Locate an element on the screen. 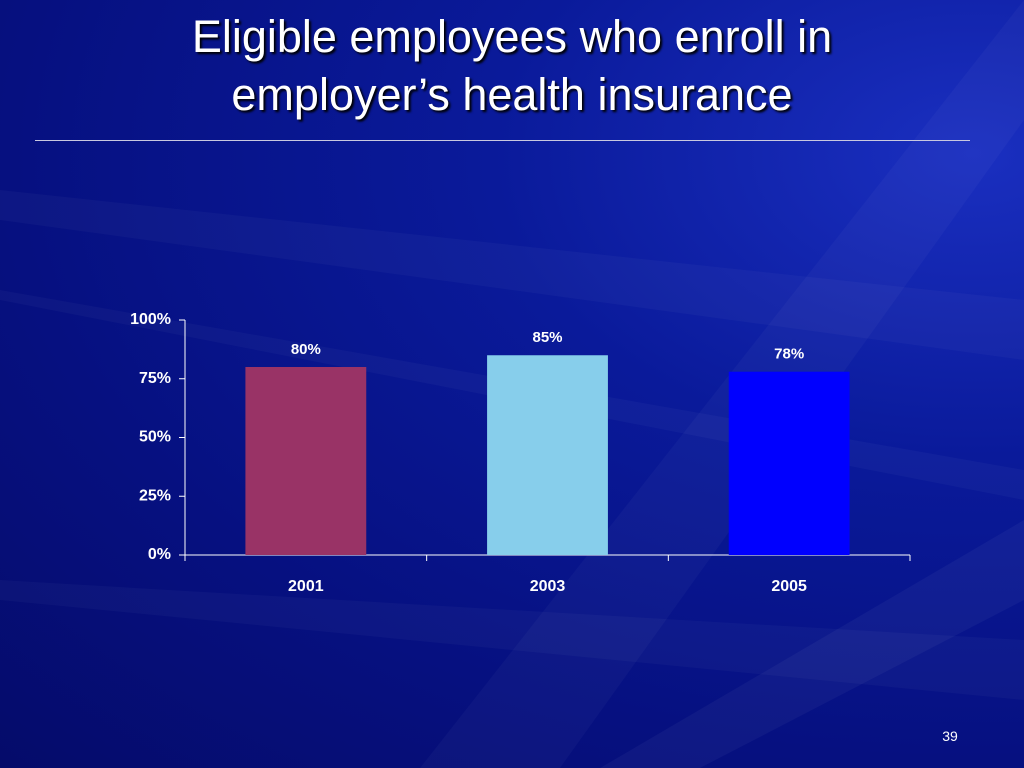  x-tick-label: 2005 is located at coordinates (789, 586).